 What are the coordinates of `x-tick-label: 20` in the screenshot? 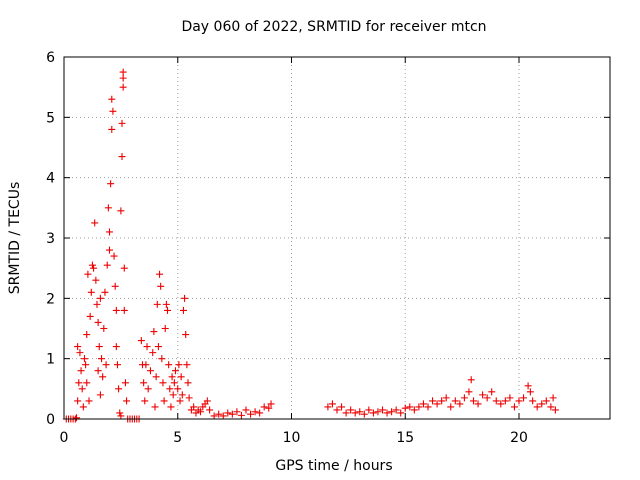 It's located at (519, 438).